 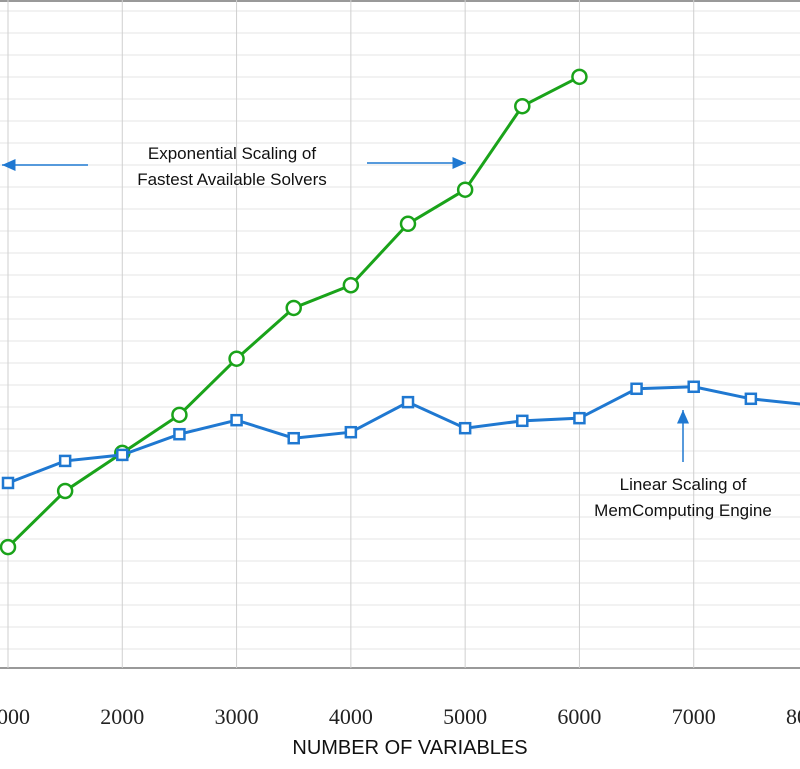 What do you see at coordinates (409, 748) in the screenshot?
I see `x-axis-label: NUMBER OF VARIABLES` at bounding box center [409, 748].